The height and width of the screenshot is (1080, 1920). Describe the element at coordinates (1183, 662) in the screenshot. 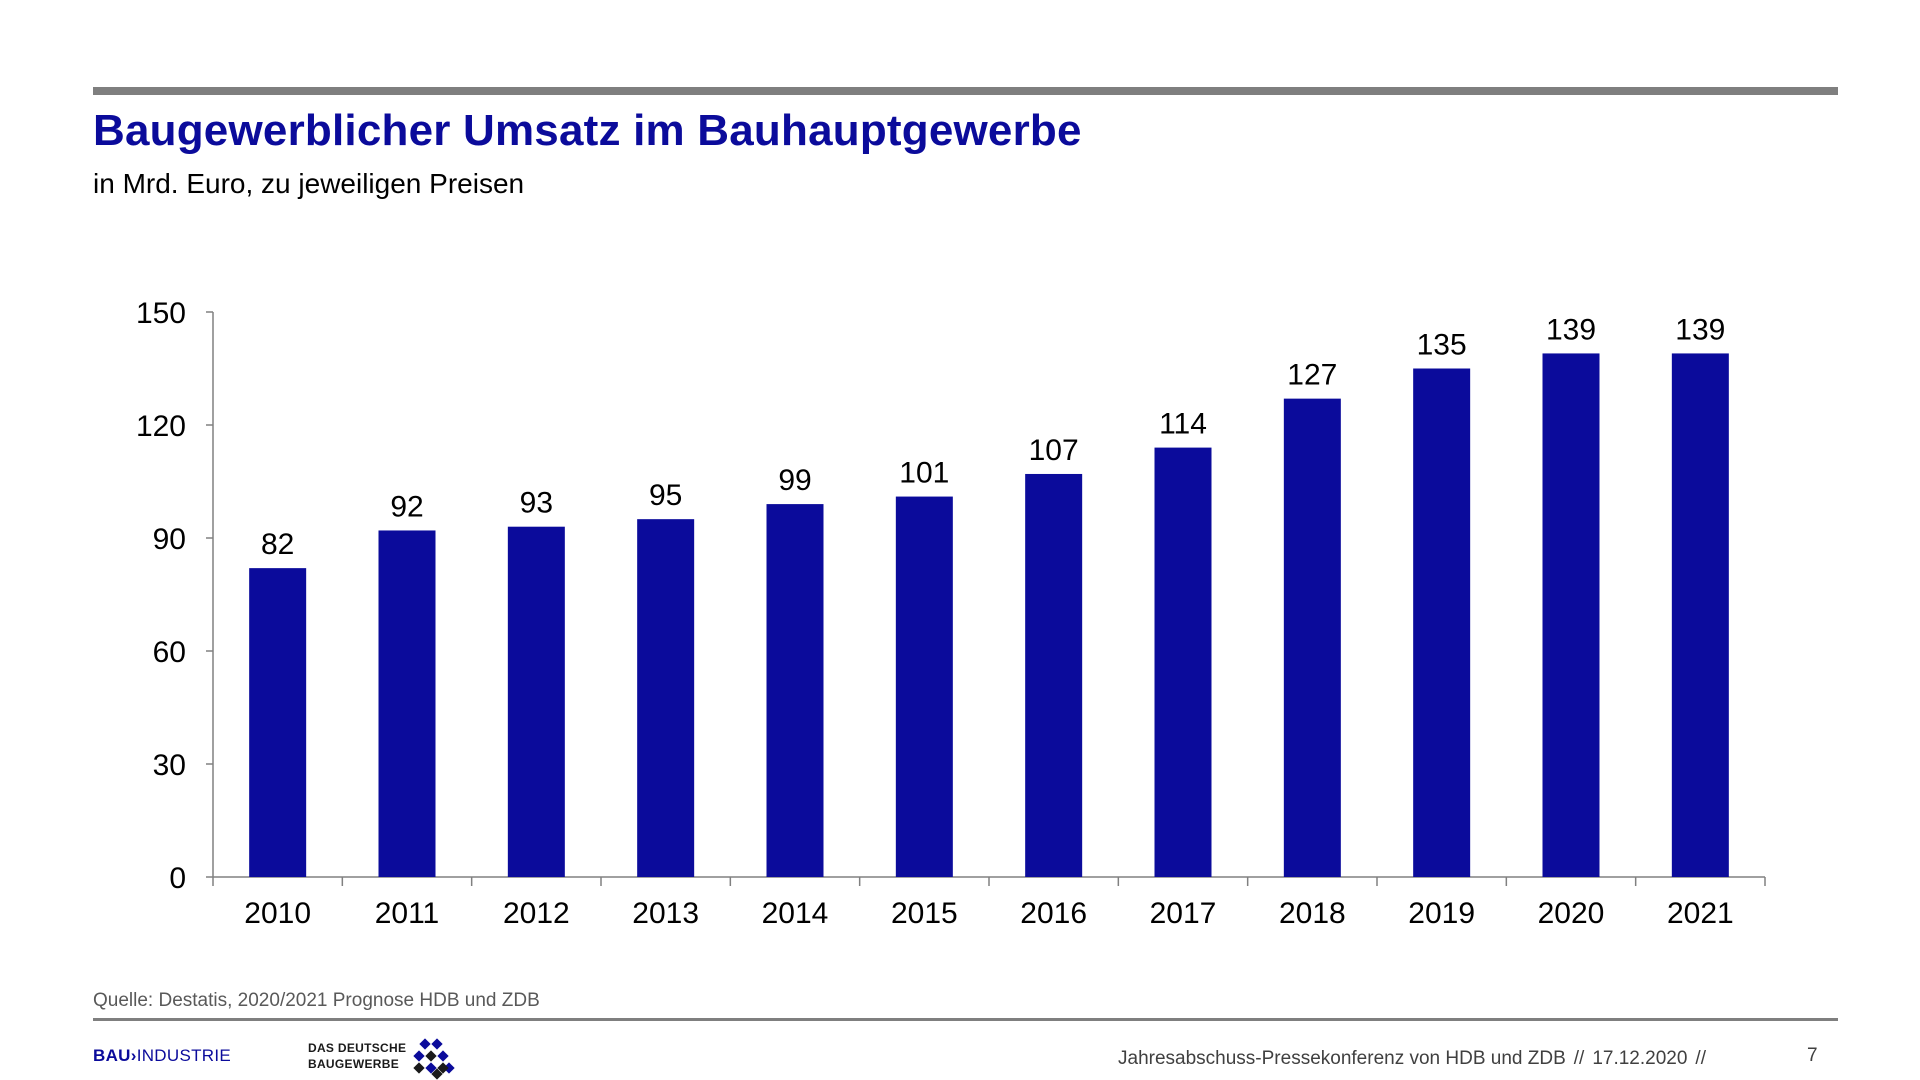

I see `bar-2017` at that location.